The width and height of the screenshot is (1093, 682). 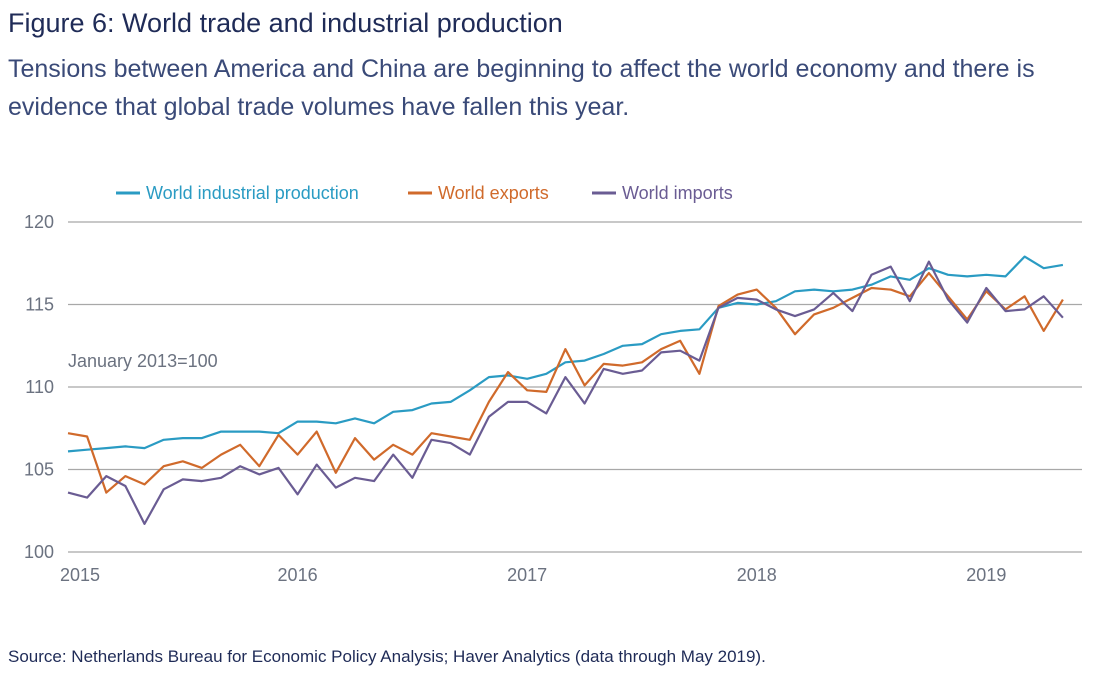 What do you see at coordinates (298, 575) in the screenshot?
I see `x-tick-label: 2016` at bounding box center [298, 575].